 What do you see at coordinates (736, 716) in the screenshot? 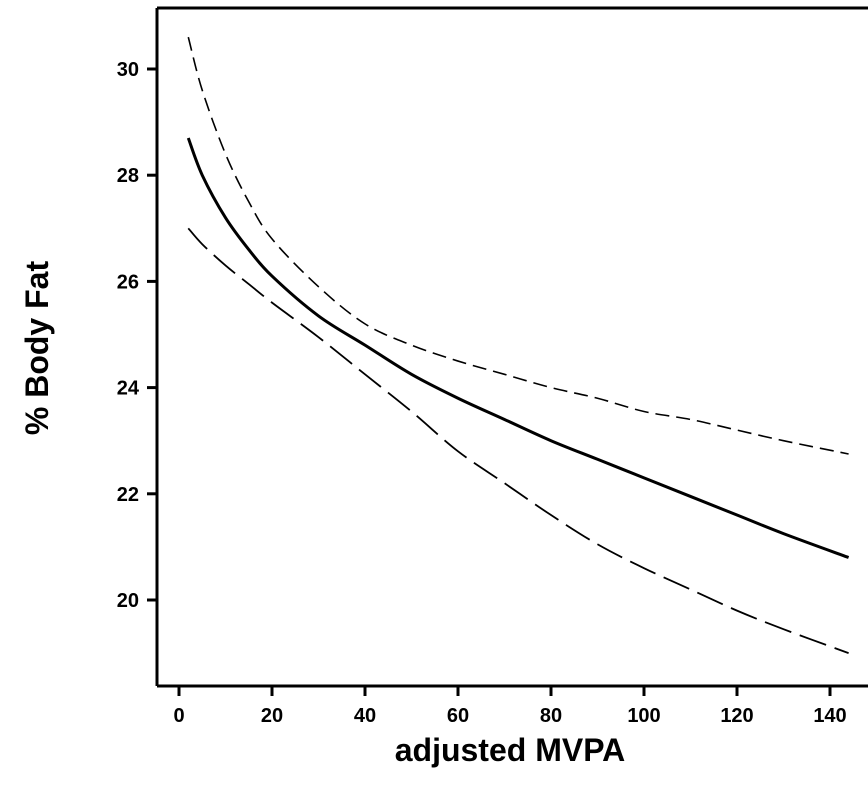
I see `x-tick-label: 120` at bounding box center [736, 716].